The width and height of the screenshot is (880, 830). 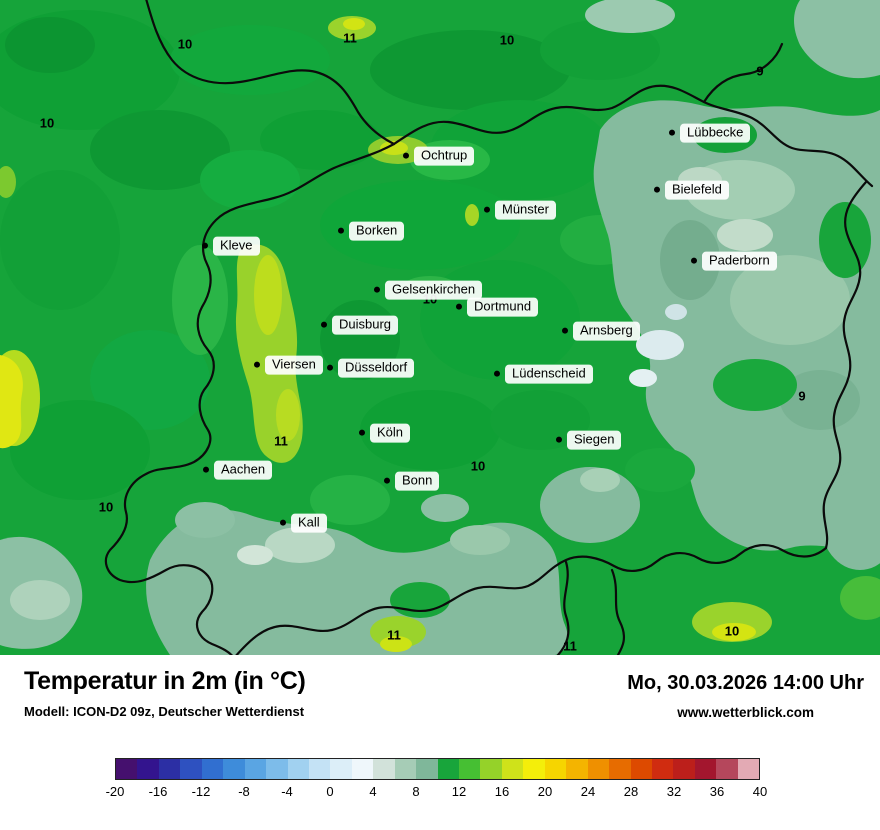 I want to click on city-label: Aachen, so click(x=243, y=470).